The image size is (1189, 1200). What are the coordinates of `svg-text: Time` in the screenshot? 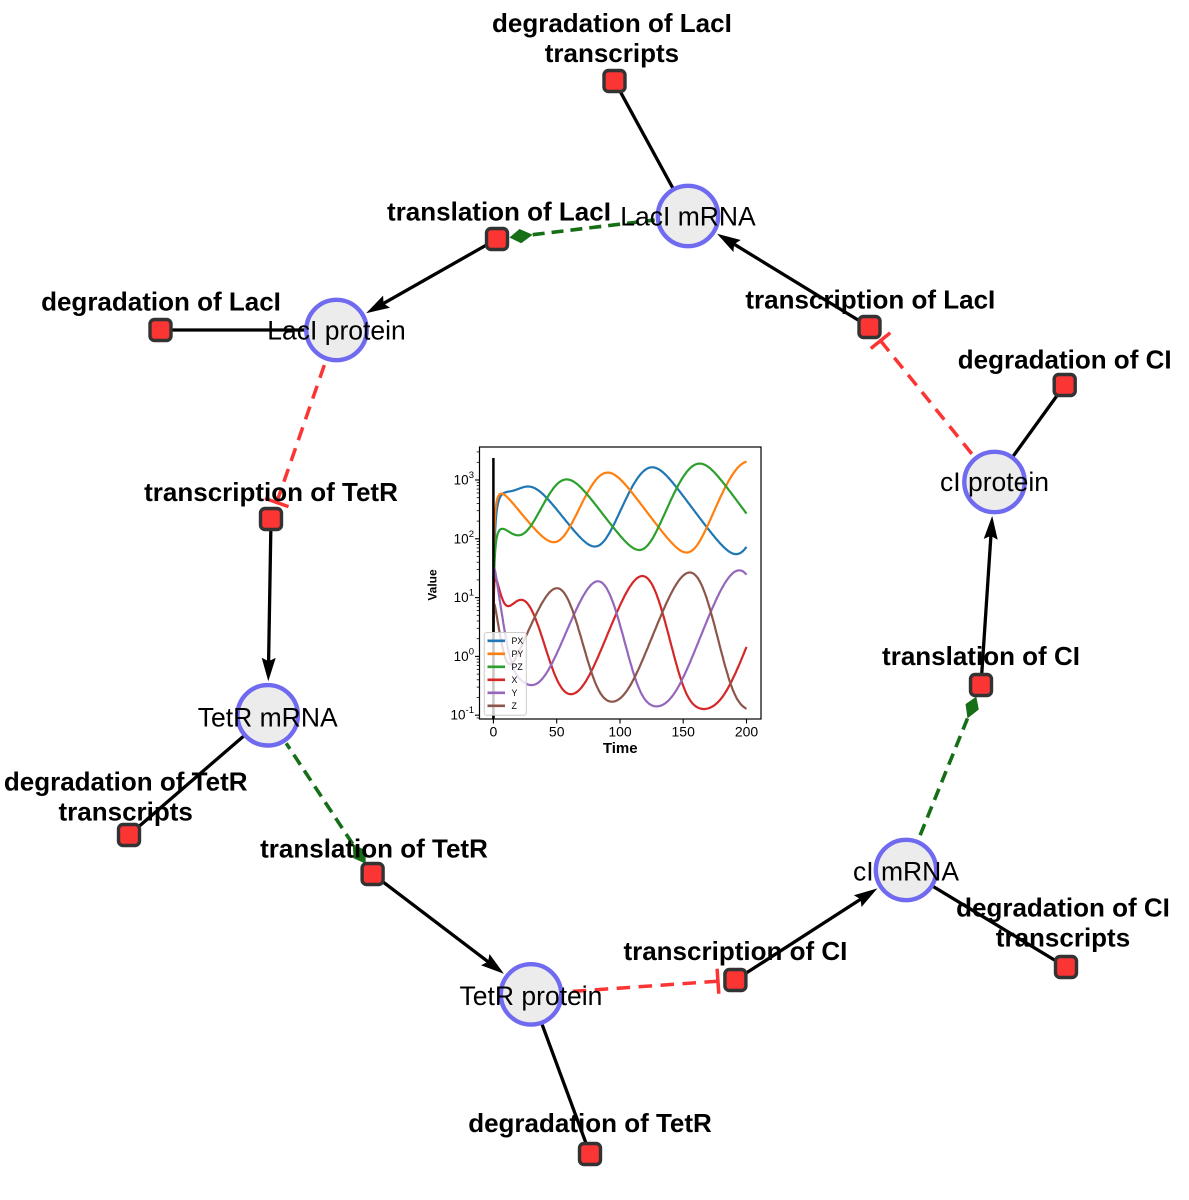 It's located at (620, 748).